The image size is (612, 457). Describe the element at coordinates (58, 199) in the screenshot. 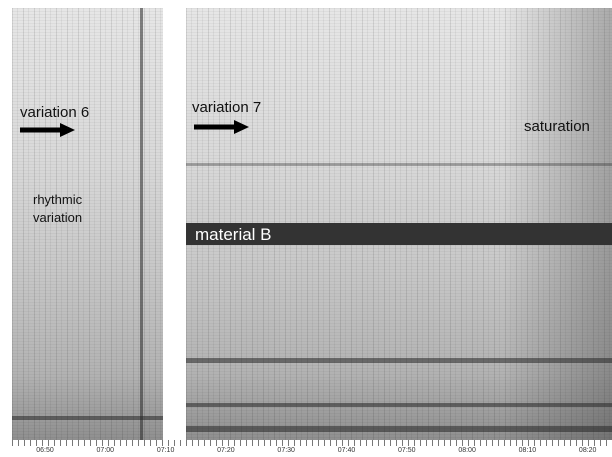

I see `annotation: rhythmic` at that location.